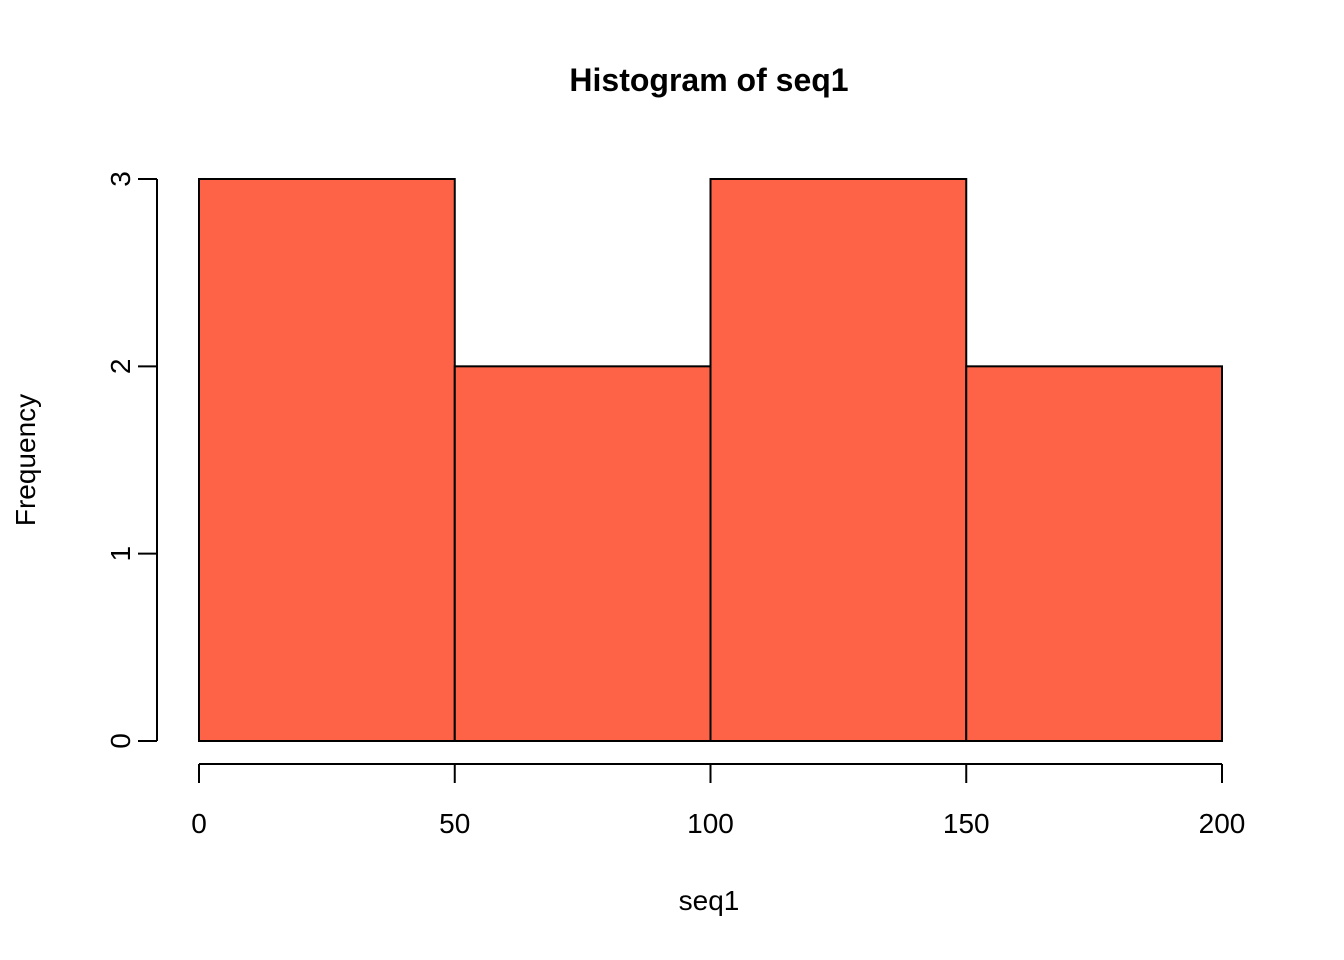  I want to click on x-tick-label: 200, so click(1222, 823).